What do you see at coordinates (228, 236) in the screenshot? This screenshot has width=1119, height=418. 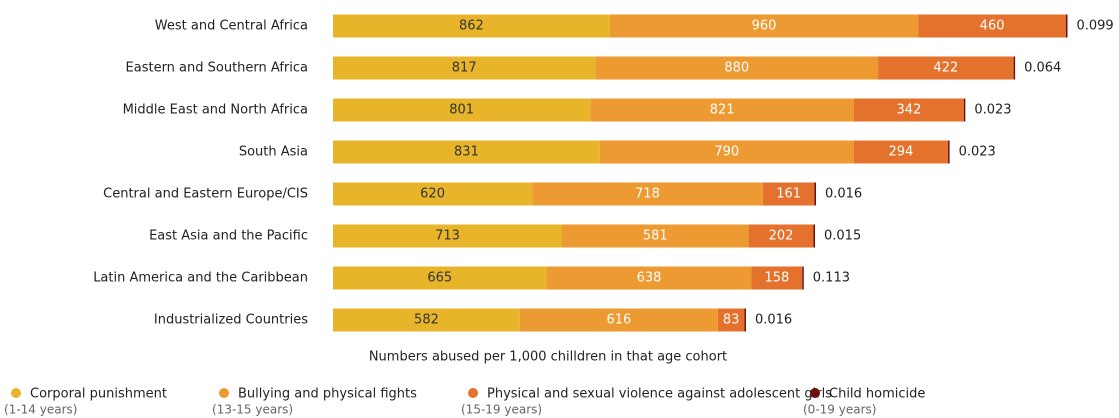 I see `category-label: East Asia and the Pacific` at bounding box center [228, 236].